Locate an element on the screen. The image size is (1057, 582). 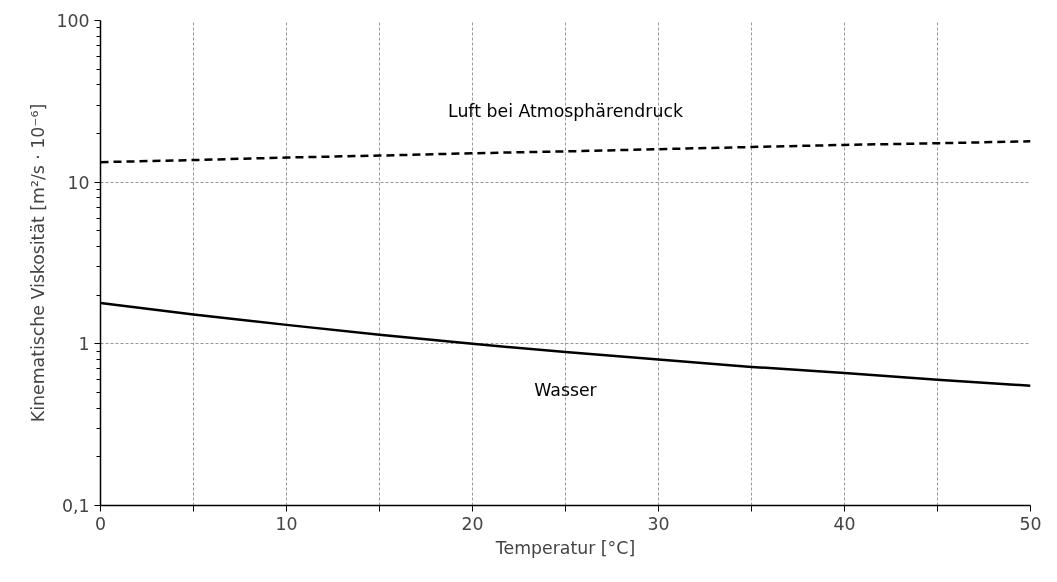
x-tick-label: 20 is located at coordinates (472, 523).